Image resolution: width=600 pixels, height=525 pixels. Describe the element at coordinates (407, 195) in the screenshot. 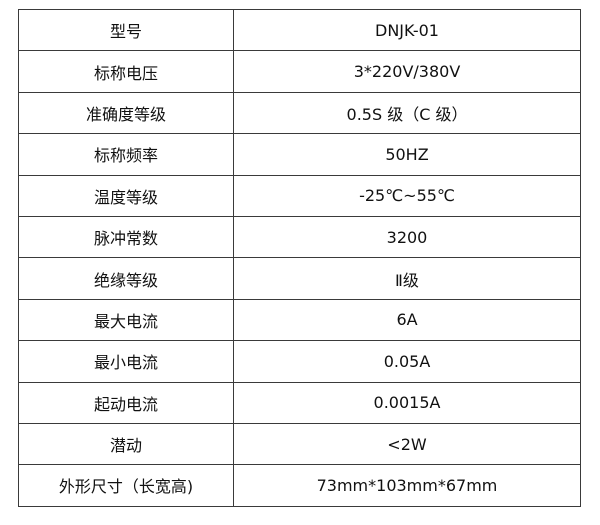

I see `spec-value: -25℃~55℃` at that location.